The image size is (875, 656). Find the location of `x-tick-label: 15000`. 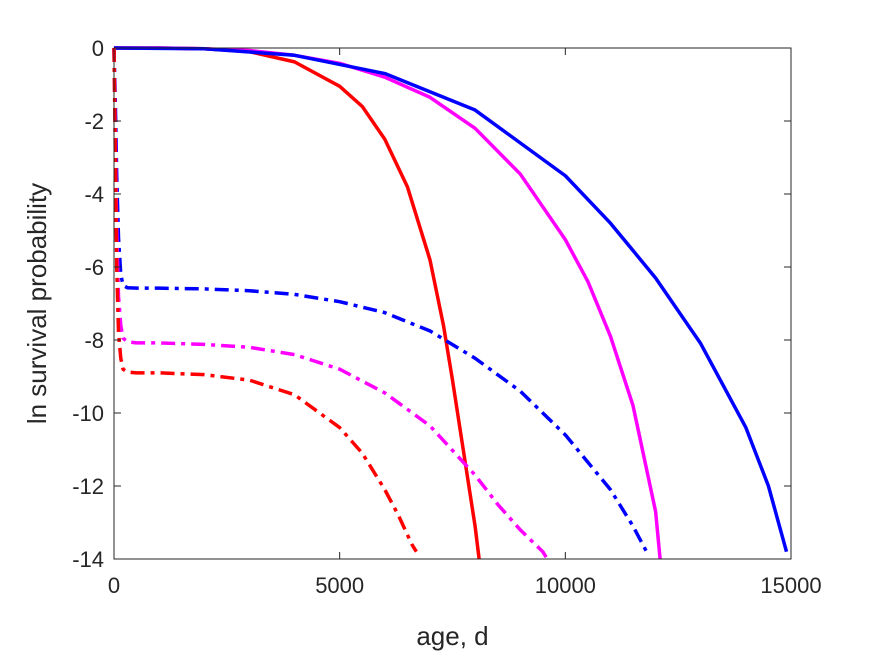

x-tick-label: 15000 is located at coordinates (790, 585).